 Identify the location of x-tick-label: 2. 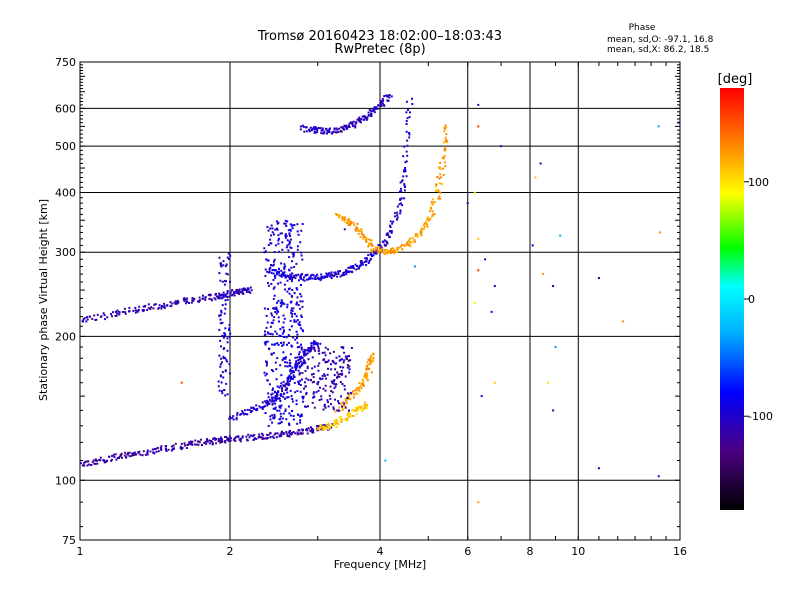
(230, 551).